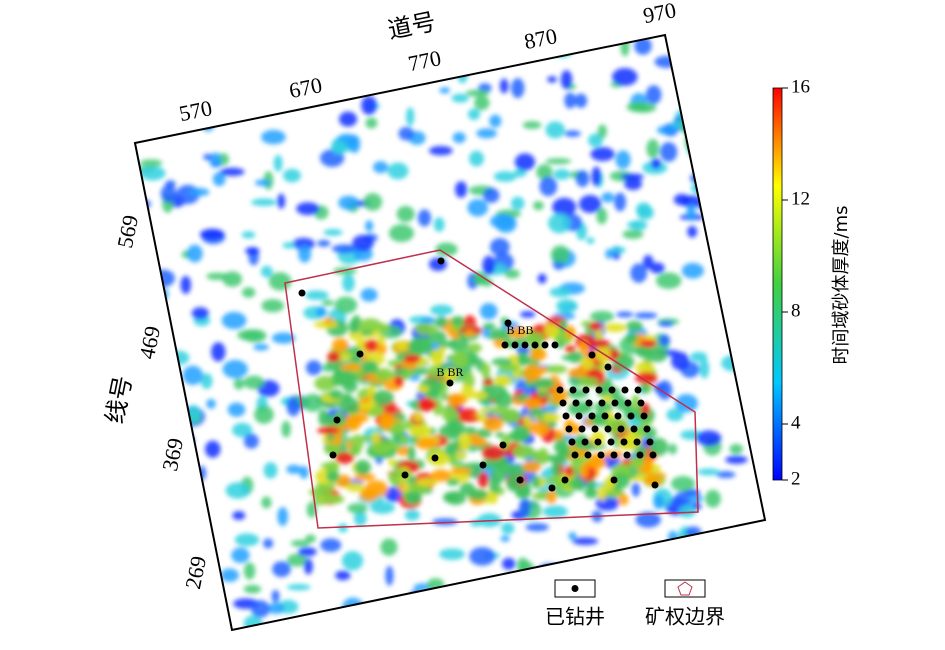 The height and width of the screenshot is (650, 945). I want to click on colorbar-ticks: 2 4 8 12 16, so click(796, 282).